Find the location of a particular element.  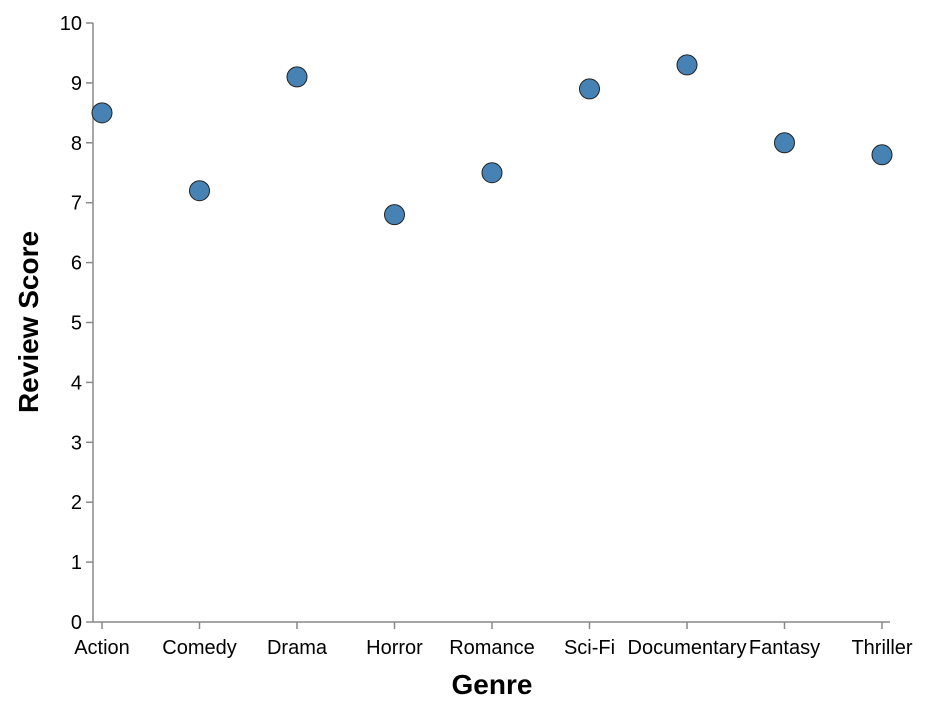

y-tick-label: 1 is located at coordinates (76, 563).